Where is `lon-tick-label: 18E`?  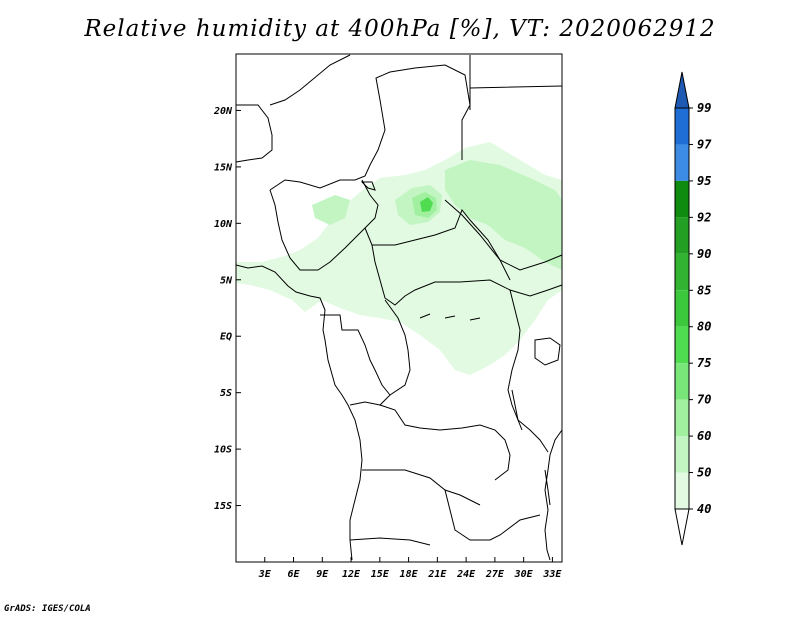 lon-tick-label: 18E is located at coordinates (409, 574).